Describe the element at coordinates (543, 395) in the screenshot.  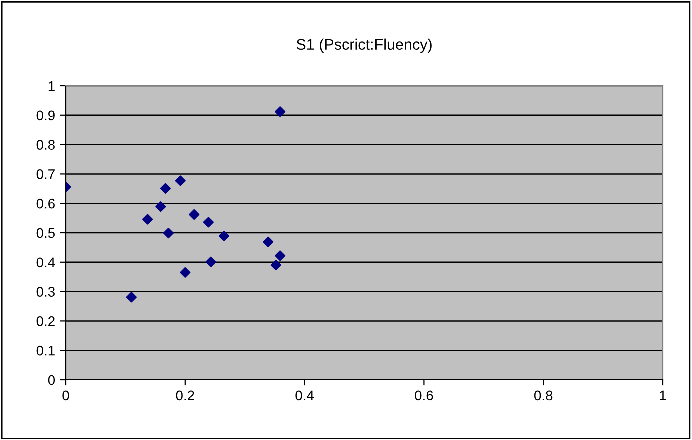
I see `x-tick-label: 0.8` at that location.